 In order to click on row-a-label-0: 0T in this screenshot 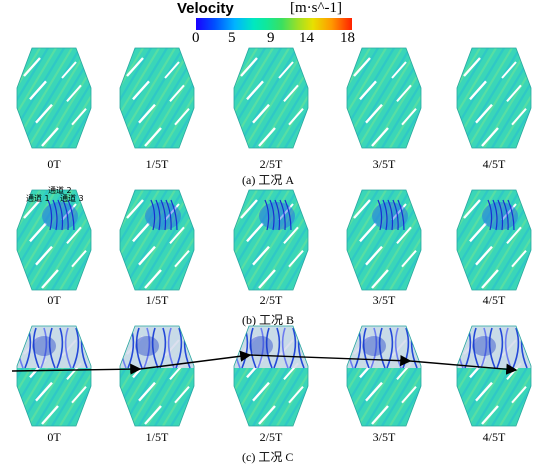, I will do `click(54, 164)`.